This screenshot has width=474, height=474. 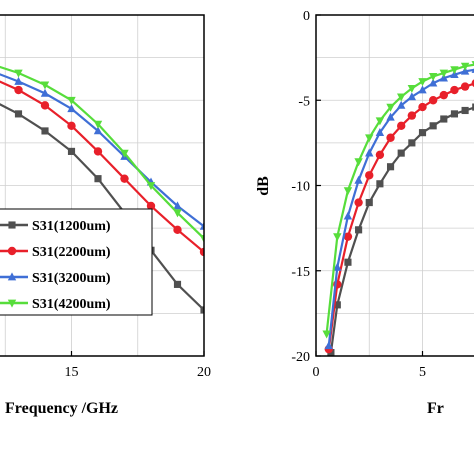 I want to click on y-tick-label: -15, so click(x=300, y=272).